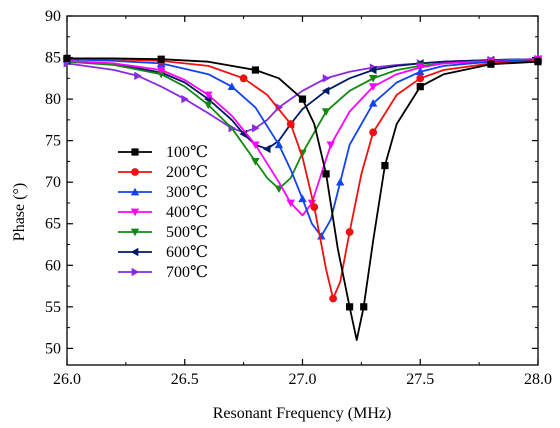 Image resolution: width=560 pixels, height=428 pixels. I want to click on legend-entry: 300℃, so click(163, 192).